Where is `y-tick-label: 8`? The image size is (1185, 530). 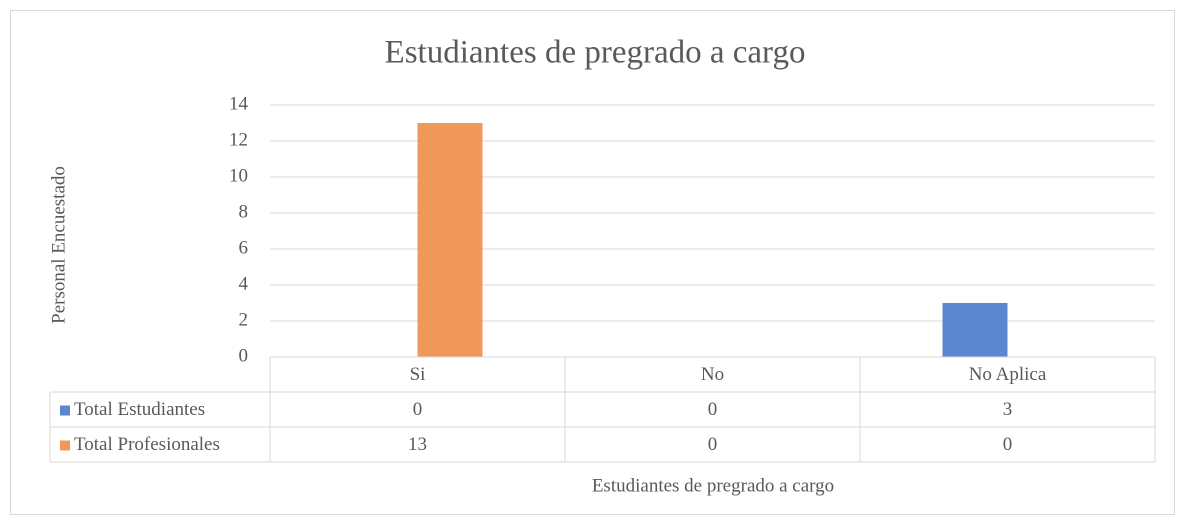
y-tick-label: 8 is located at coordinates (244, 211).